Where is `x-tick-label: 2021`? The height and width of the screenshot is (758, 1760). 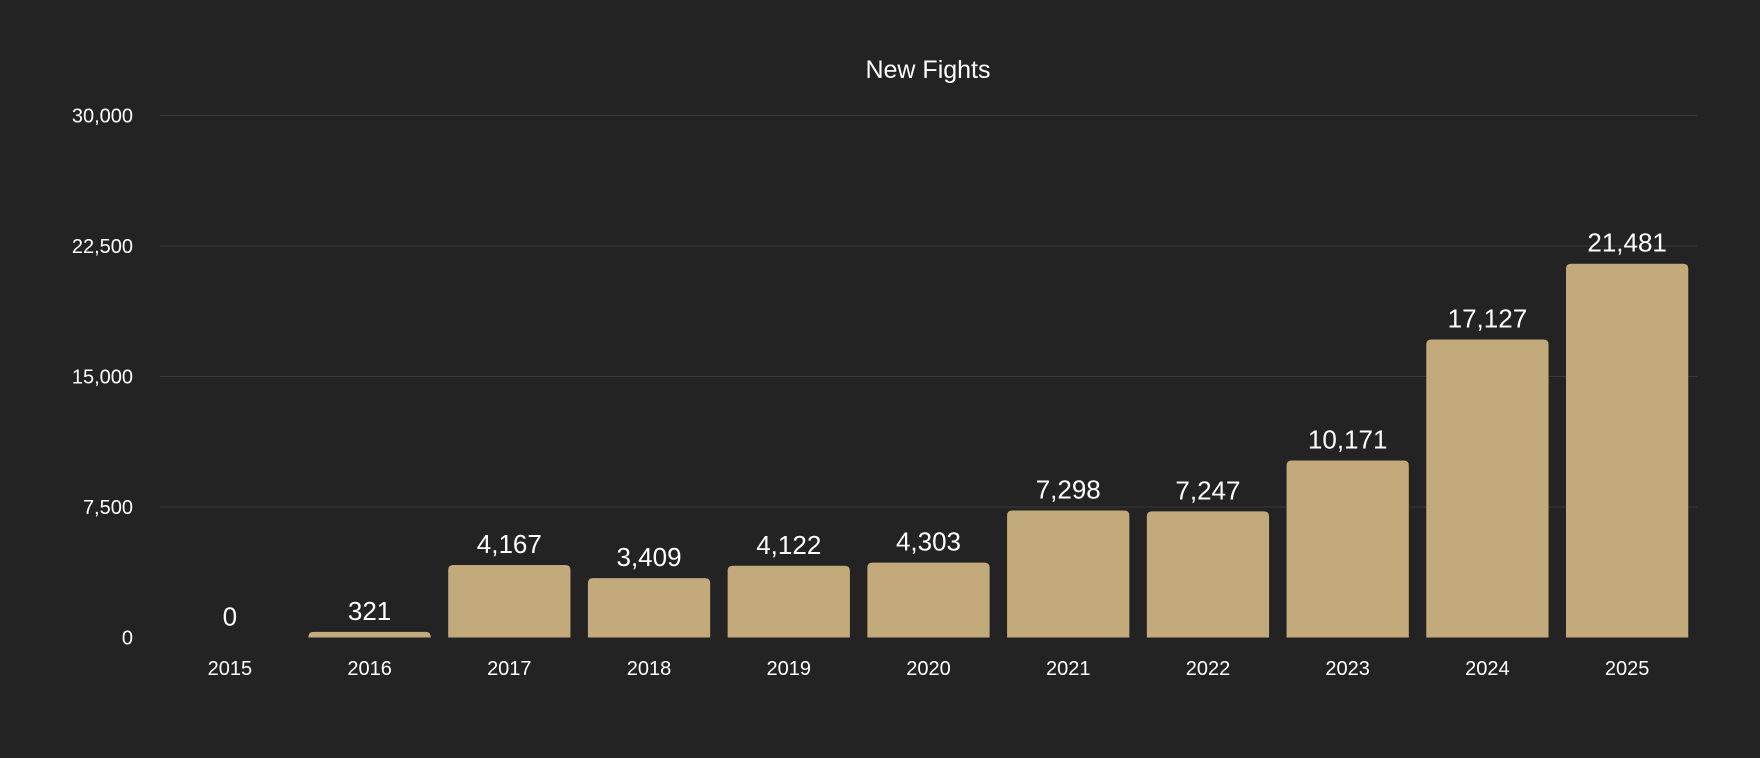
x-tick-label: 2021 is located at coordinates (1068, 669).